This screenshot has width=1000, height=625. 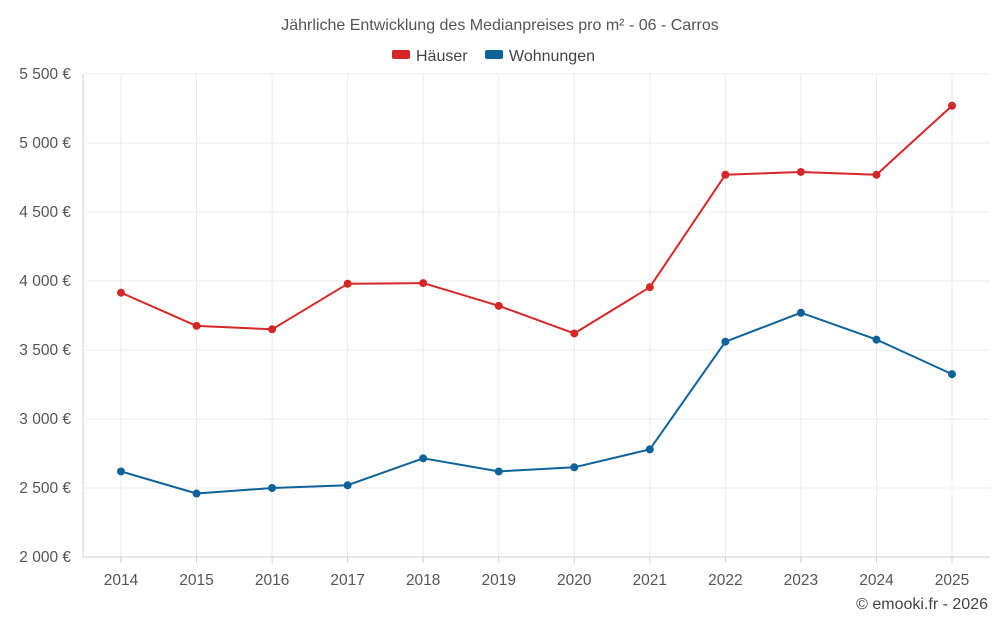 What do you see at coordinates (45, 143) in the screenshot?
I see `y-tick-label: 5 000 €` at bounding box center [45, 143].